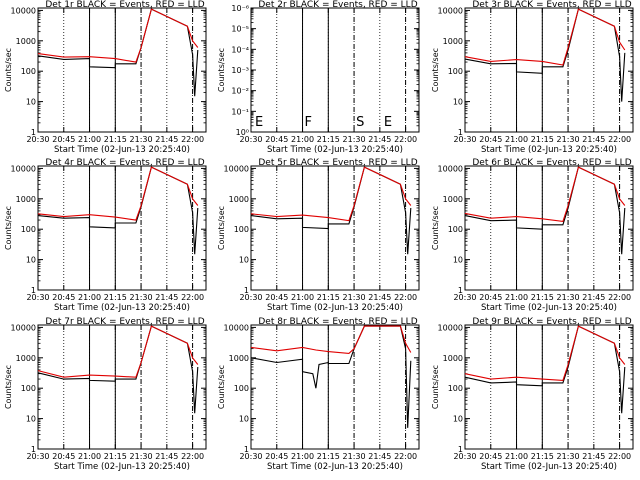 This screenshot has height=480, width=640. Describe the element at coordinates (124, 322) in the screenshot. I see `panel-title: Det 7r BLACK = Events, RED = LLD` at that location.